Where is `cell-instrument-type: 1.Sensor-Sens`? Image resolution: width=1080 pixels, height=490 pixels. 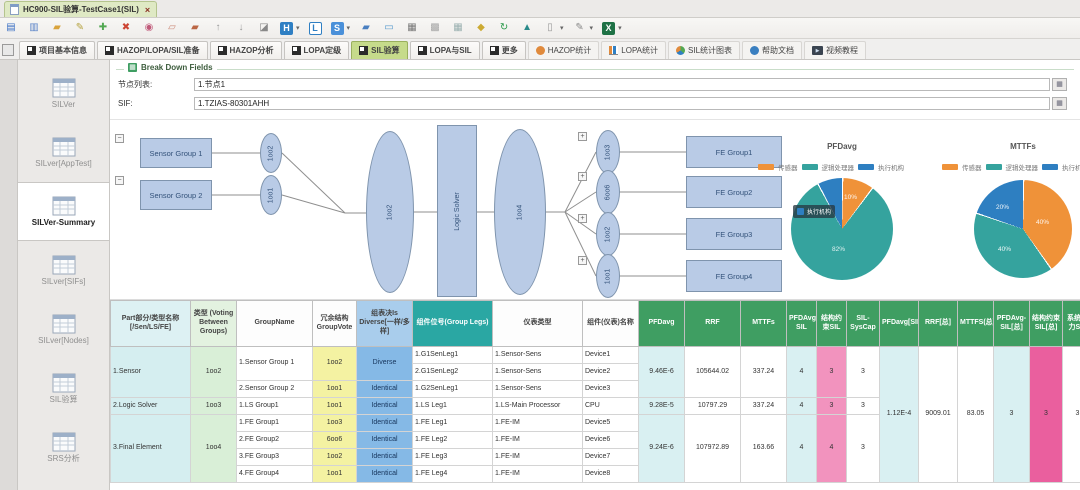
cell-instrument-type: 1.Sensor-Sens is located at coordinates (537, 389).